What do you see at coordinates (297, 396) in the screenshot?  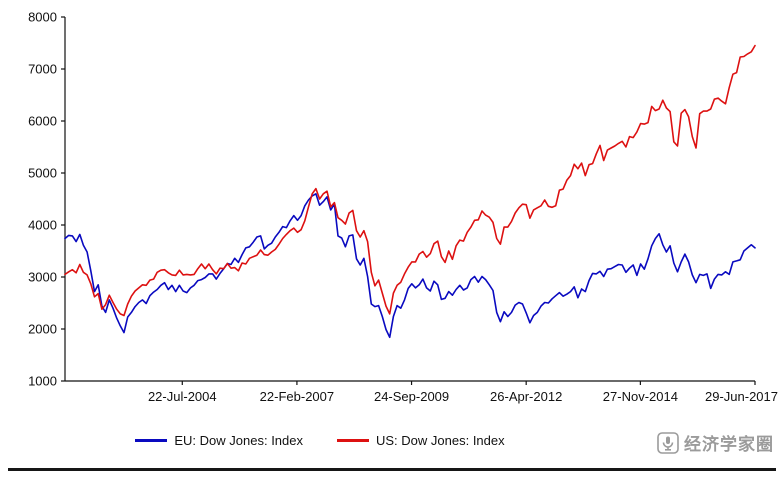 I see `x-tick-label: 22-Feb-2007` at bounding box center [297, 396].